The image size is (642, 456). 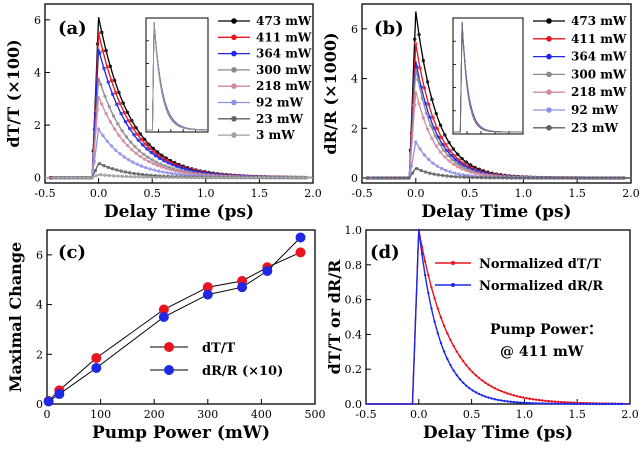 I want to click on x-tick-label: 1.5, so click(x=260, y=193).